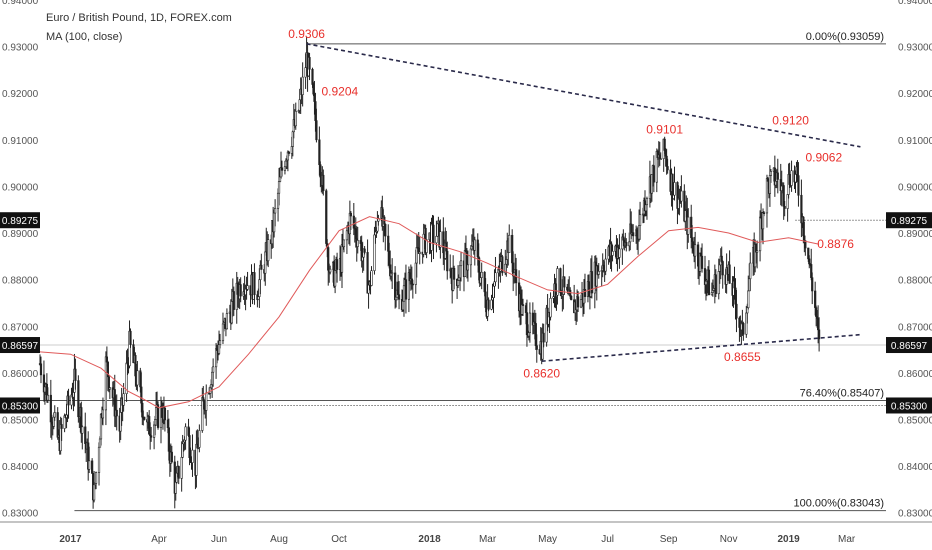 The height and width of the screenshot is (550, 932). I want to click on fib-level-label: 0.00%(0.93059), so click(845, 37).